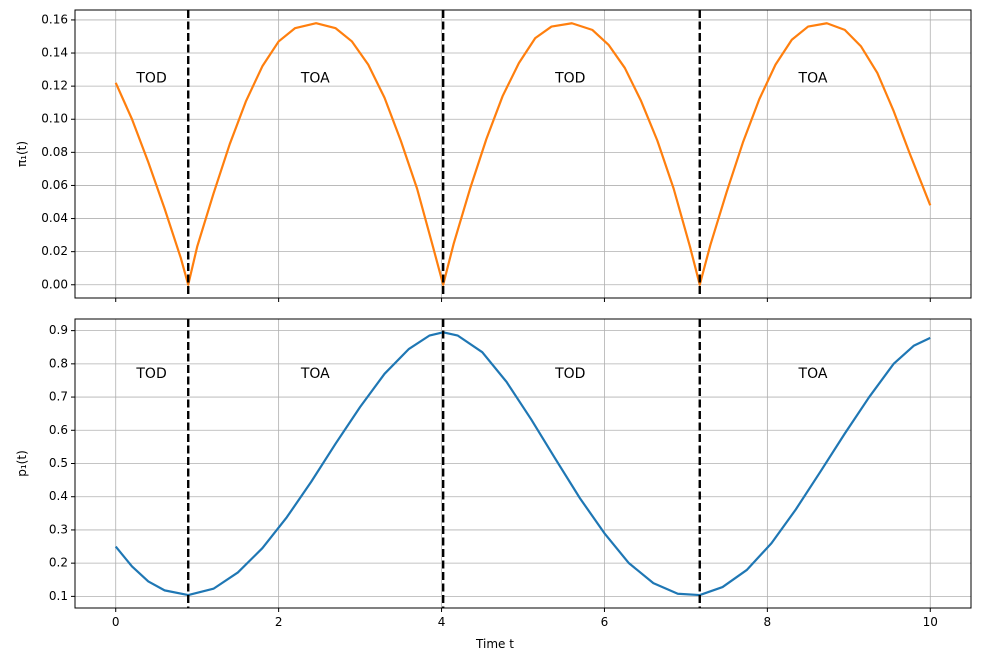 The height and width of the screenshot is (661, 981). Describe the element at coordinates (22, 154) in the screenshot. I see `top-y-axis-label: π₁(t)` at that location.